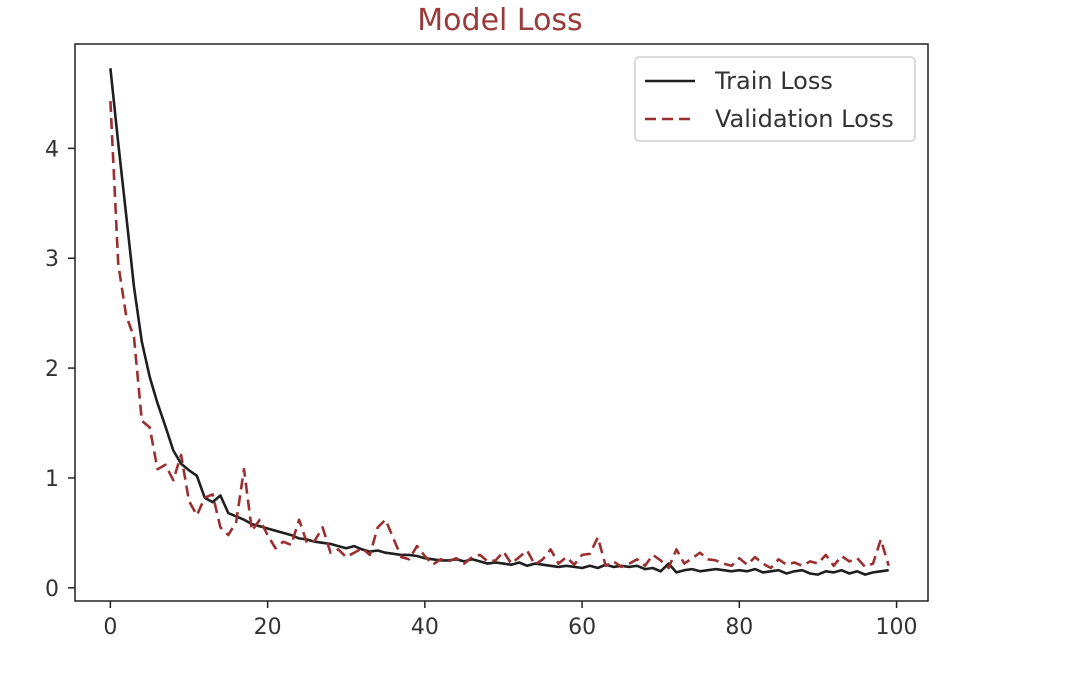 The image size is (1080, 681). What do you see at coordinates (510, 620) in the screenshot?
I see `x-axis: 0 20 40 60 80 100` at bounding box center [510, 620].